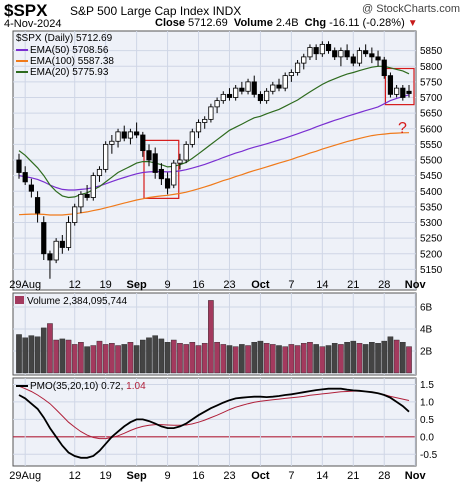  What do you see at coordinates (431, 207) in the screenshot?
I see `price-y-tick-label: 5350` at bounding box center [431, 207].